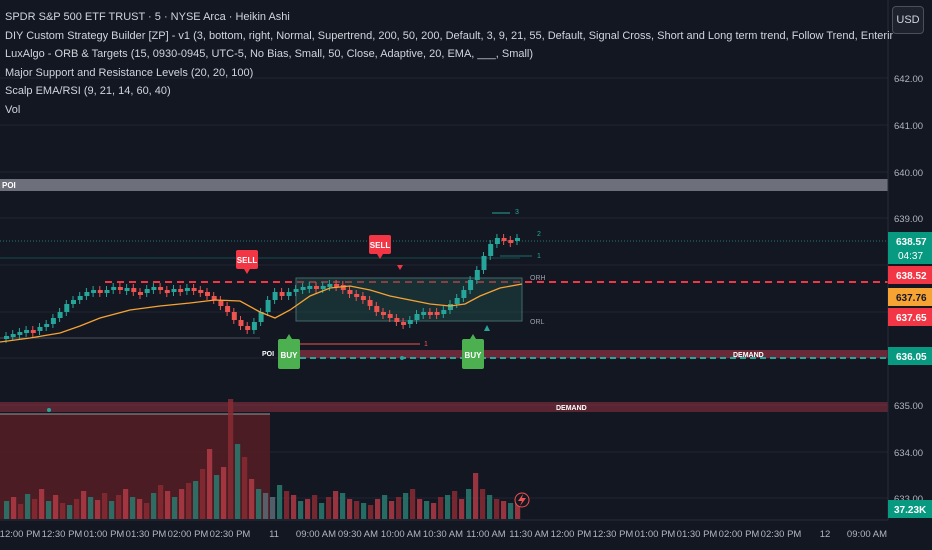 This screenshot has width=932, height=550. Describe the element at coordinates (908, 219) in the screenshot. I see `price-tick-639: 639.00` at that location.